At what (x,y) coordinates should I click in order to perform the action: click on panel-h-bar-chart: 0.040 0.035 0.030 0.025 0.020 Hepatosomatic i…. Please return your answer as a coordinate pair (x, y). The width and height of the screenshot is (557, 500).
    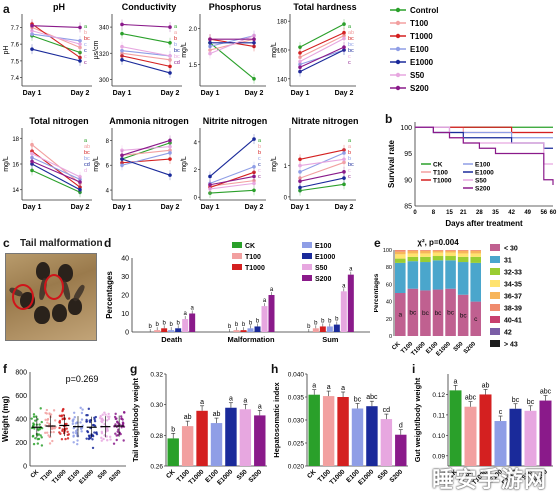
    Looking at the image, I should click on (340, 429).